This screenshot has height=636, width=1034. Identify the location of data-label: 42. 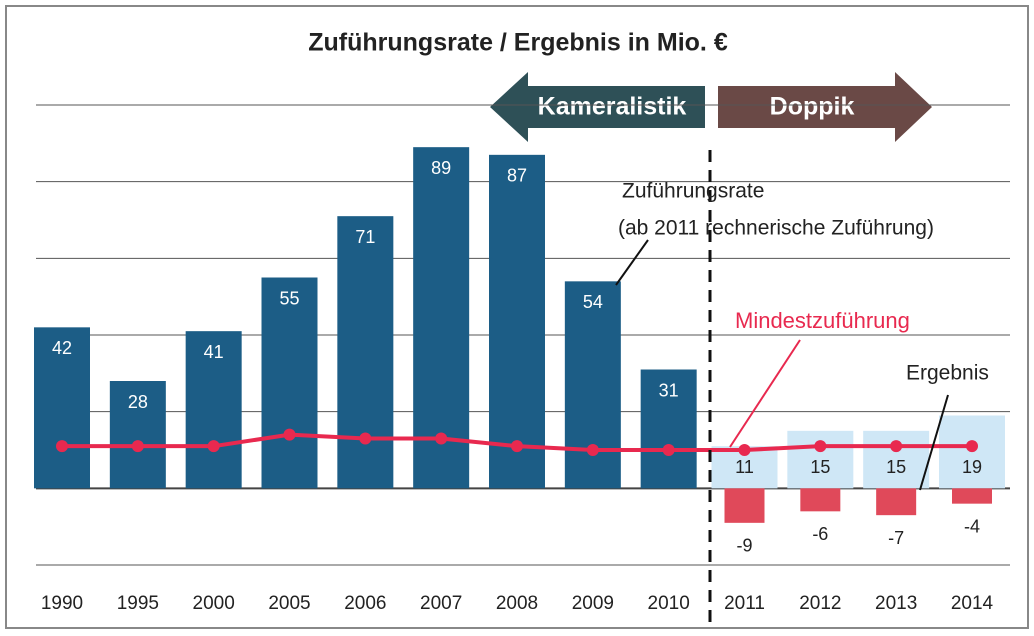
(62, 348).